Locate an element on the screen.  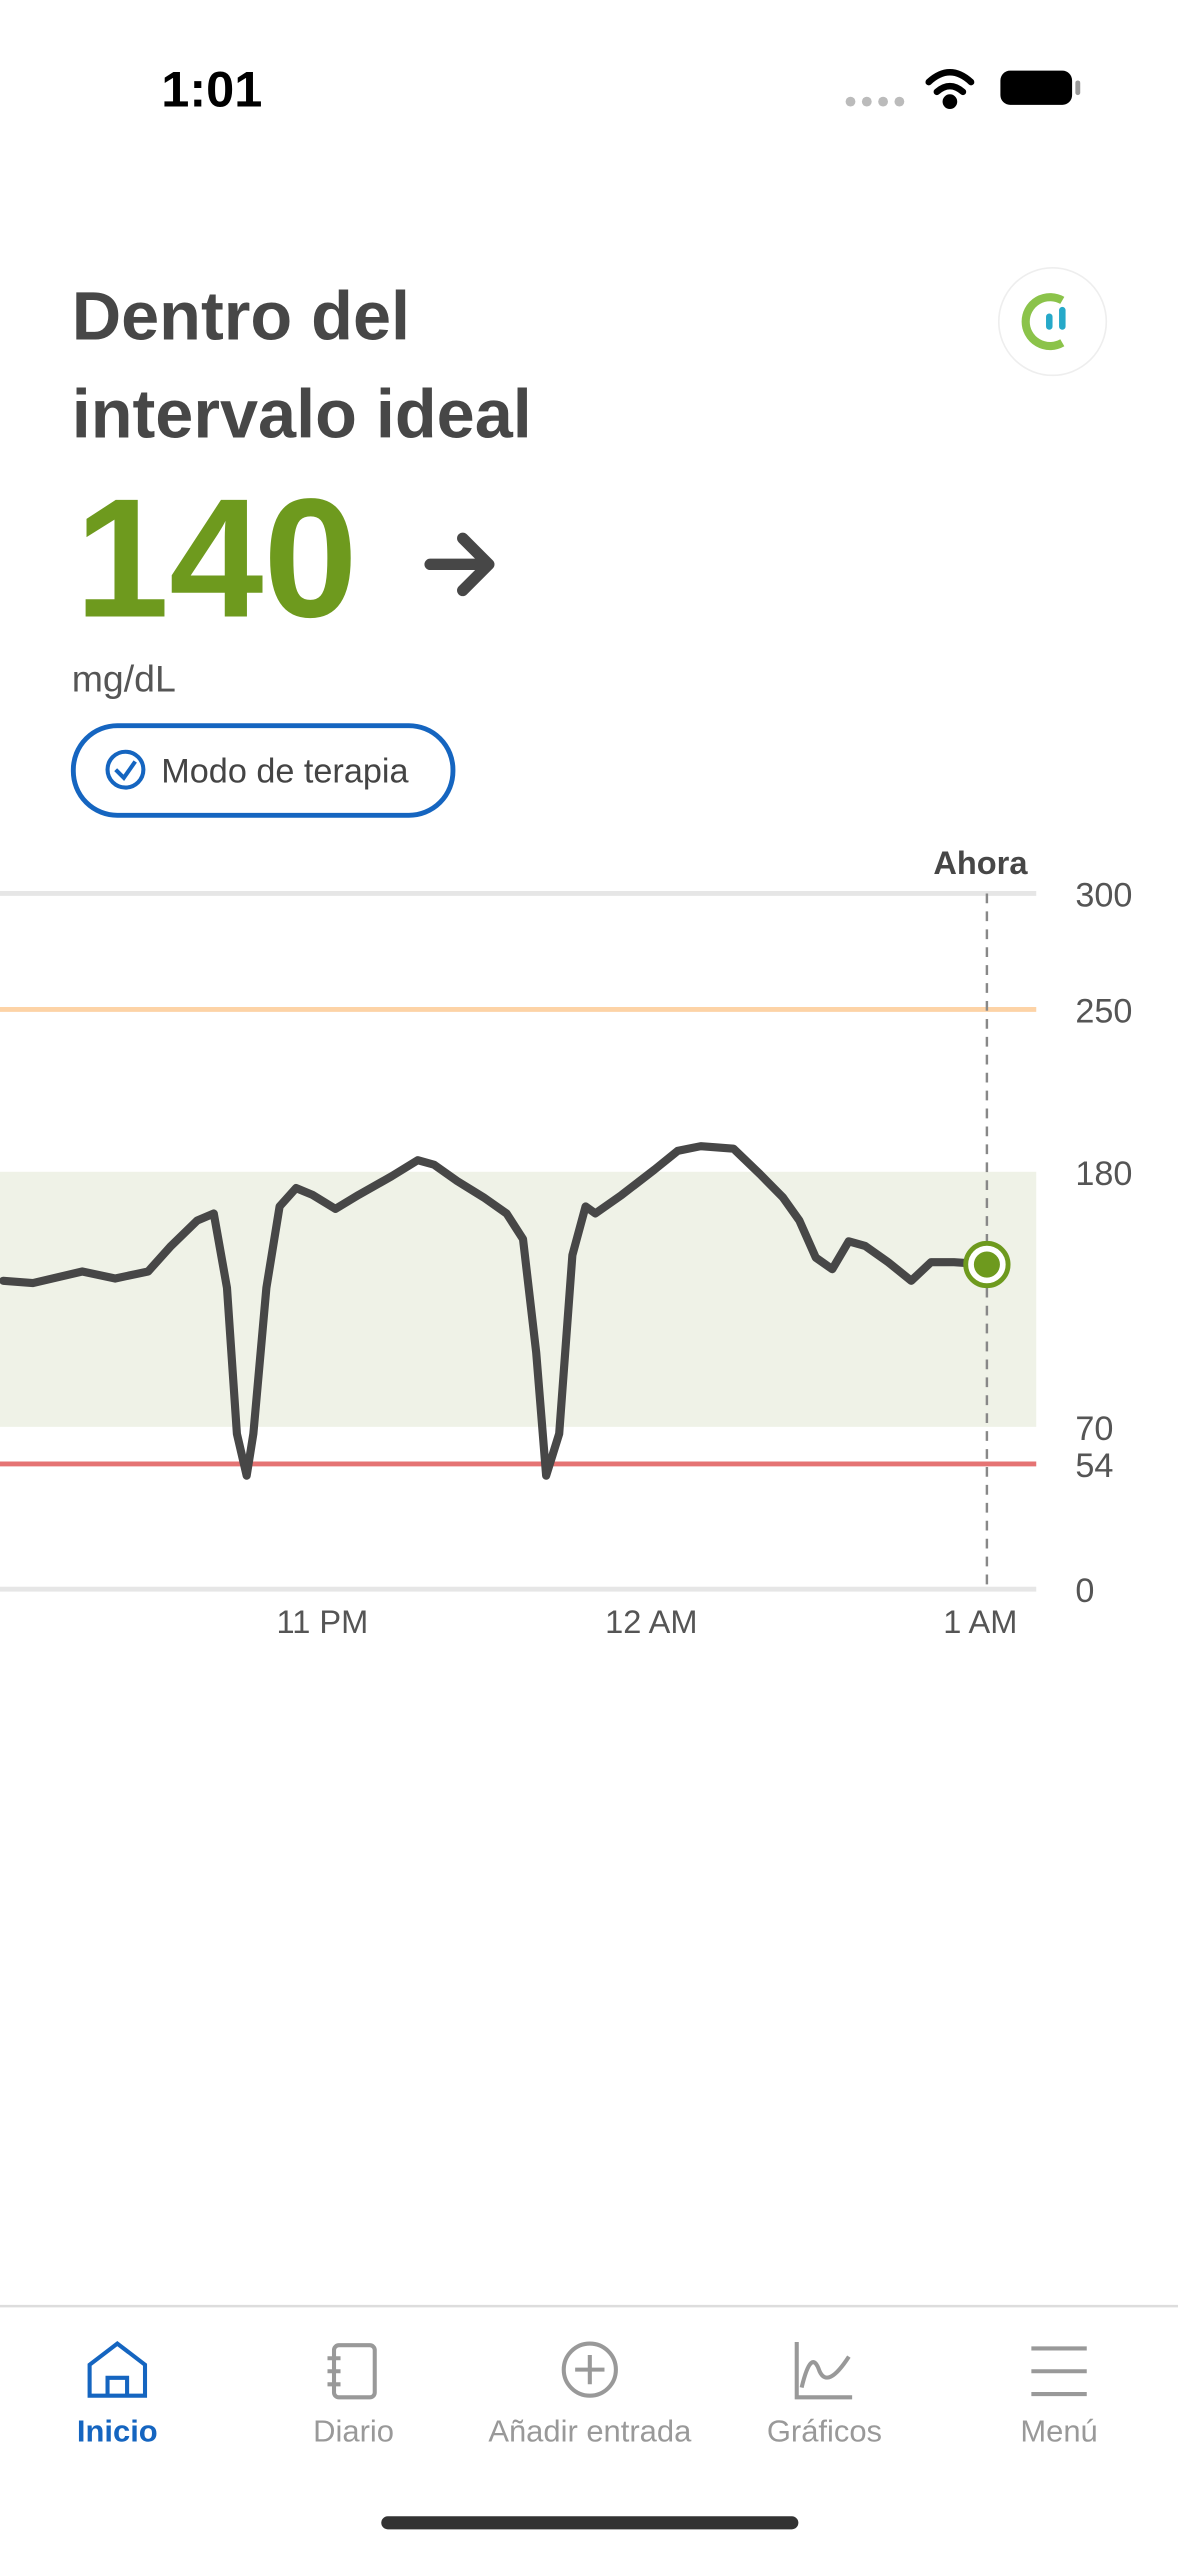
logo-arc is located at coordinates (1043, 322).